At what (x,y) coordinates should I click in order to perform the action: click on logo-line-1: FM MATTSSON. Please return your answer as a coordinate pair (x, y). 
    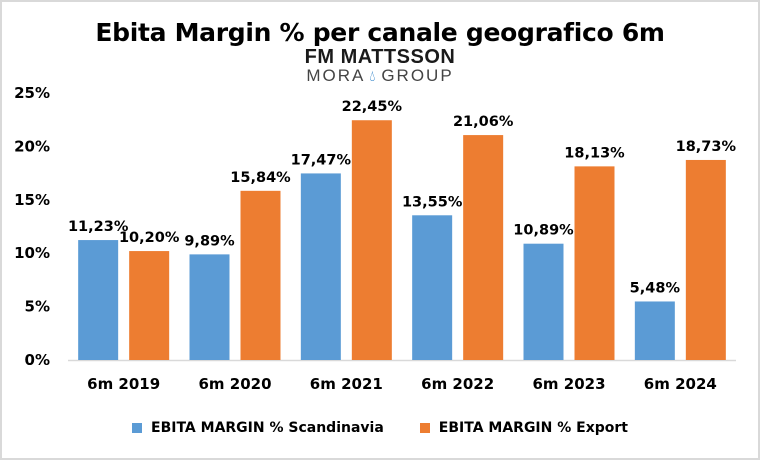
    Looking at the image, I should click on (380, 57).